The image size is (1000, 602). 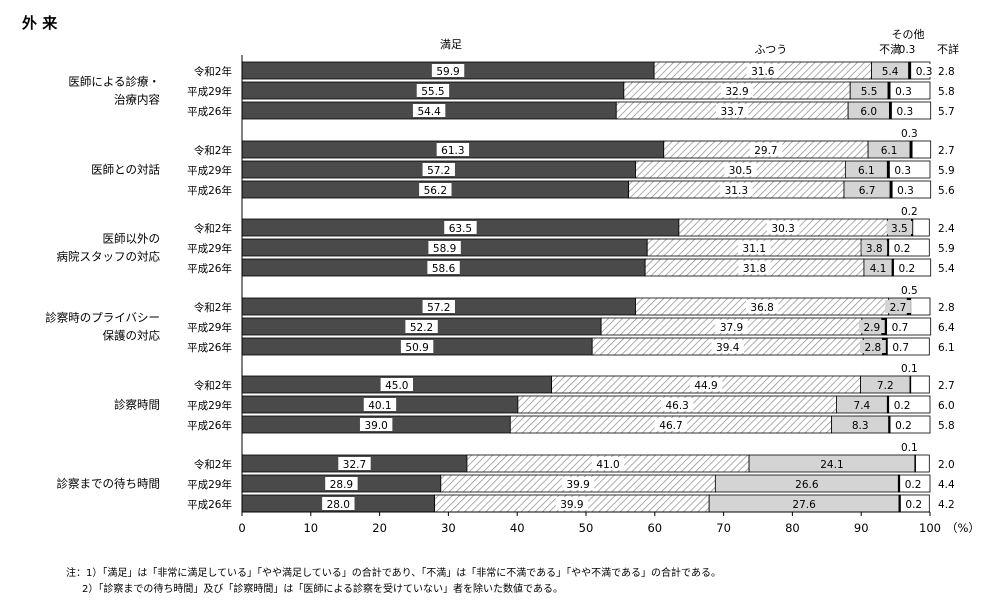 What do you see at coordinates (873, 348) in the screenshot?
I see `value-label-不満: 2.8` at bounding box center [873, 348].